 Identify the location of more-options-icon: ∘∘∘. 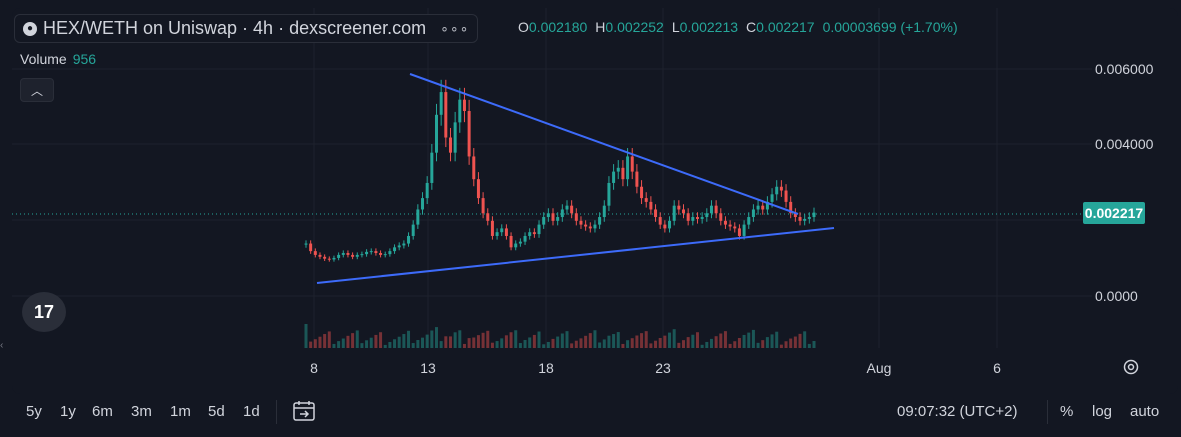
(455, 28).